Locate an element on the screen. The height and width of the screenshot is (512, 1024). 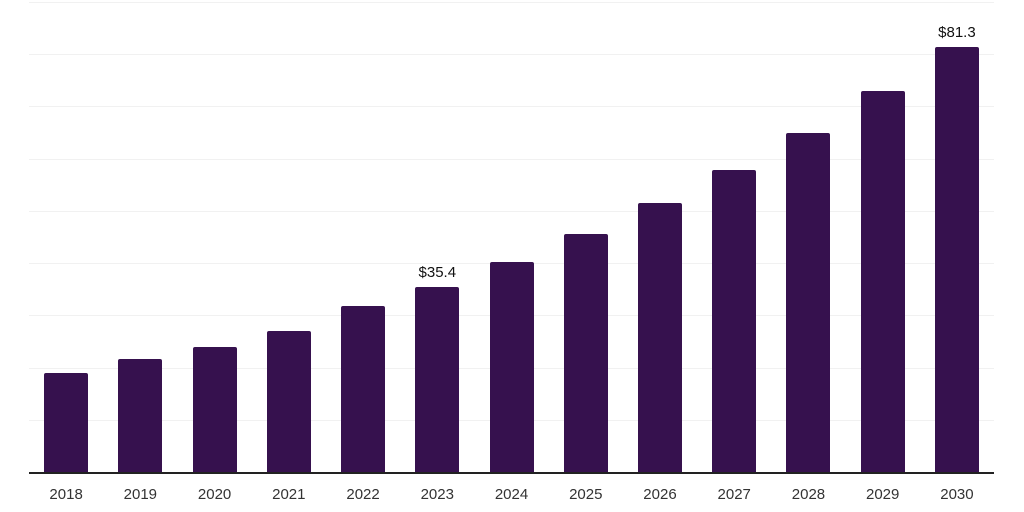
x-tick-2023: 2023 is located at coordinates (437, 494).